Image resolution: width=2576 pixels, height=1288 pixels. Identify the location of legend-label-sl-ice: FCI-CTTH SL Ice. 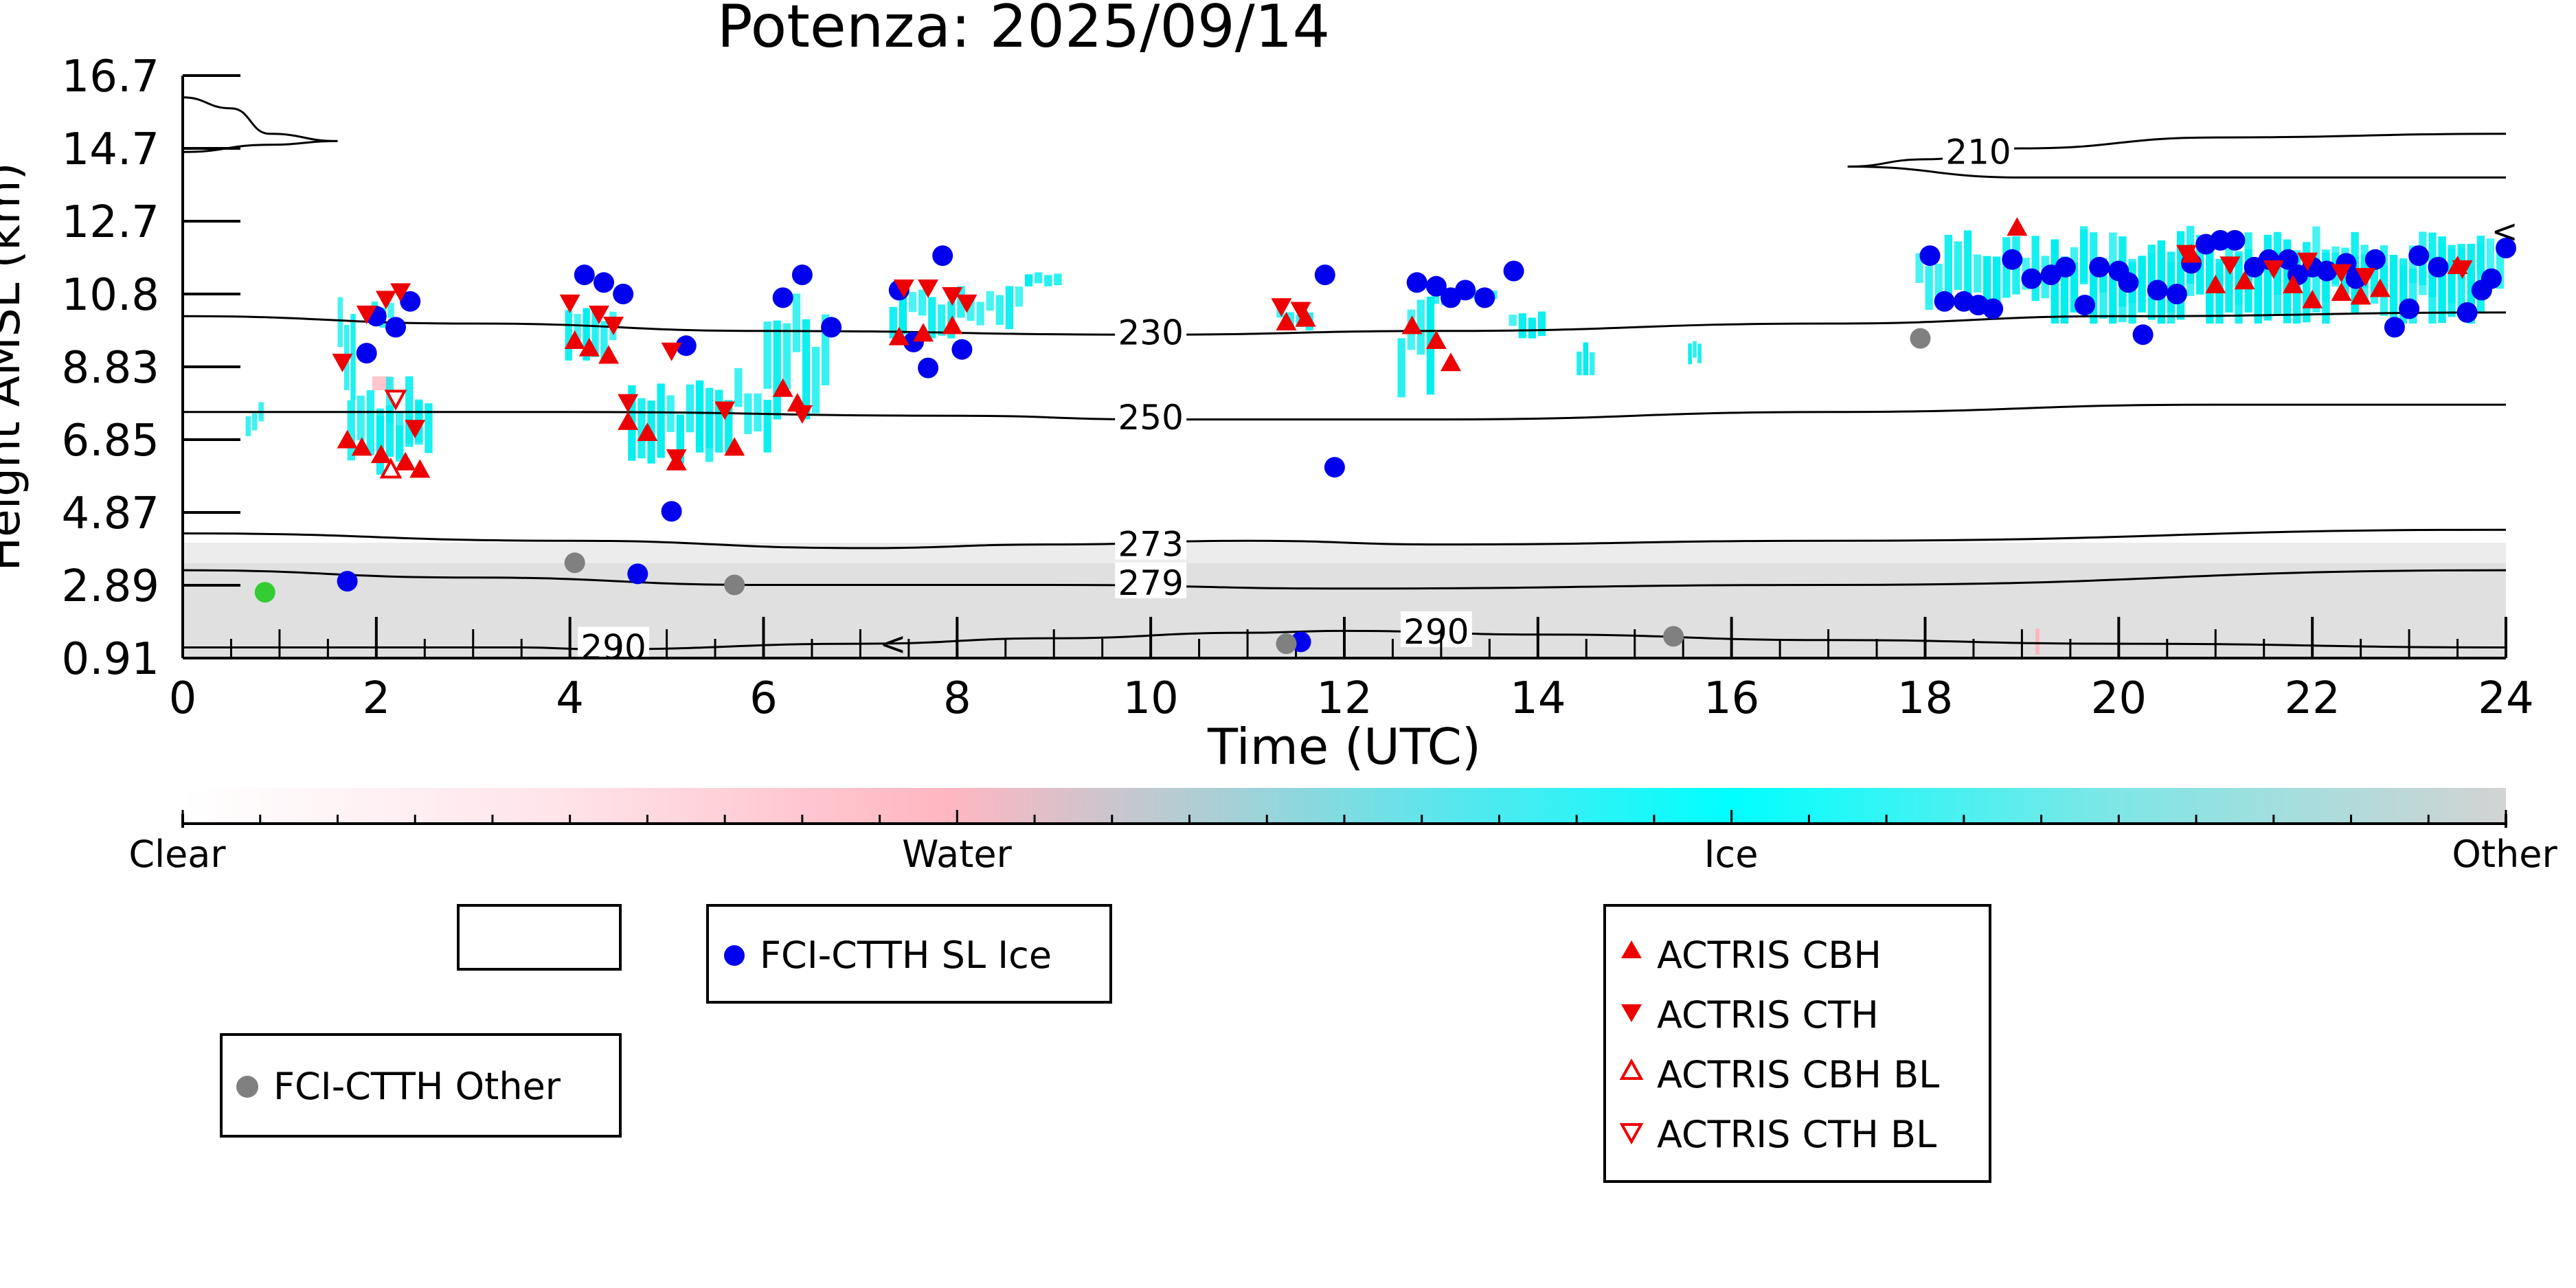
(906, 955).